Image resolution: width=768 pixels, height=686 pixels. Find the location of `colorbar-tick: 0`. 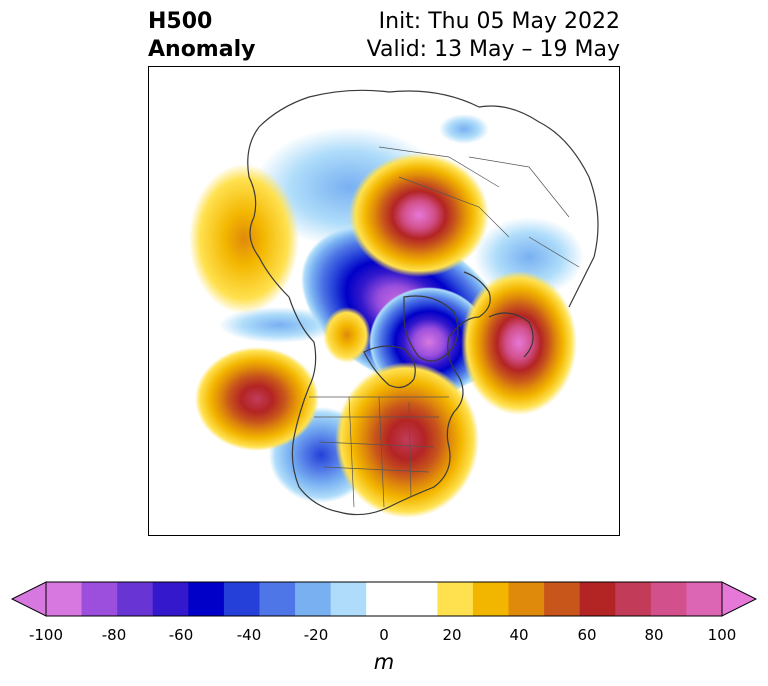

colorbar-tick: 0 is located at coordinates (384, 635).